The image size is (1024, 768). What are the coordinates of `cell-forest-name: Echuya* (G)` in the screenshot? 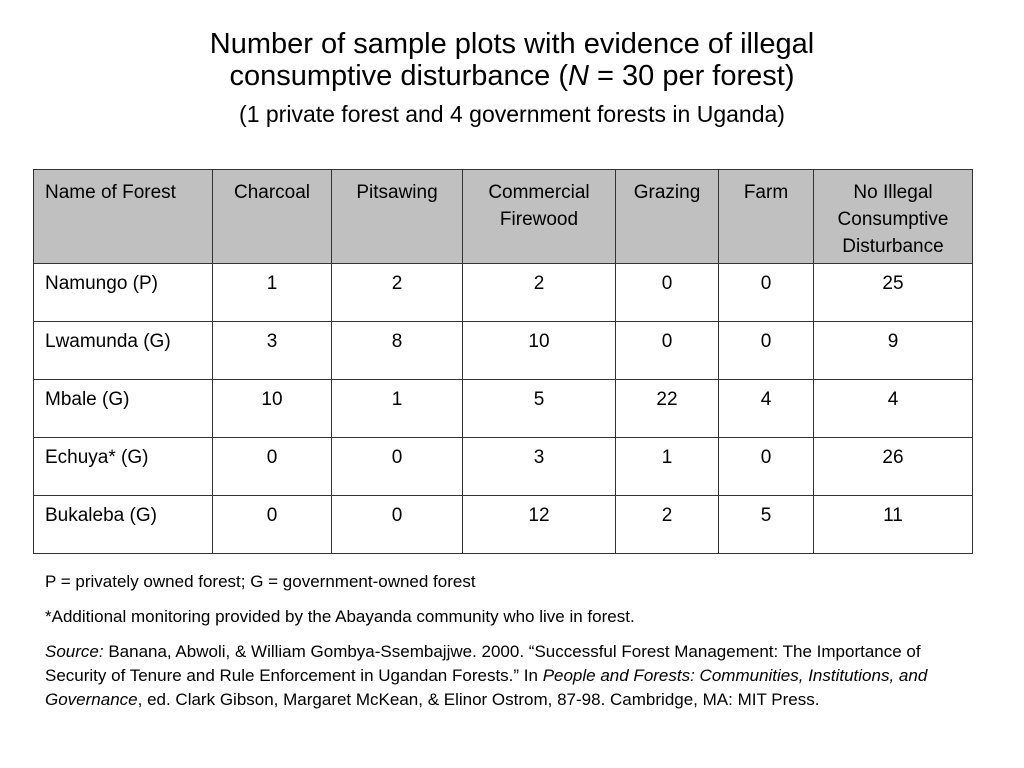 It's located at (123, 466).